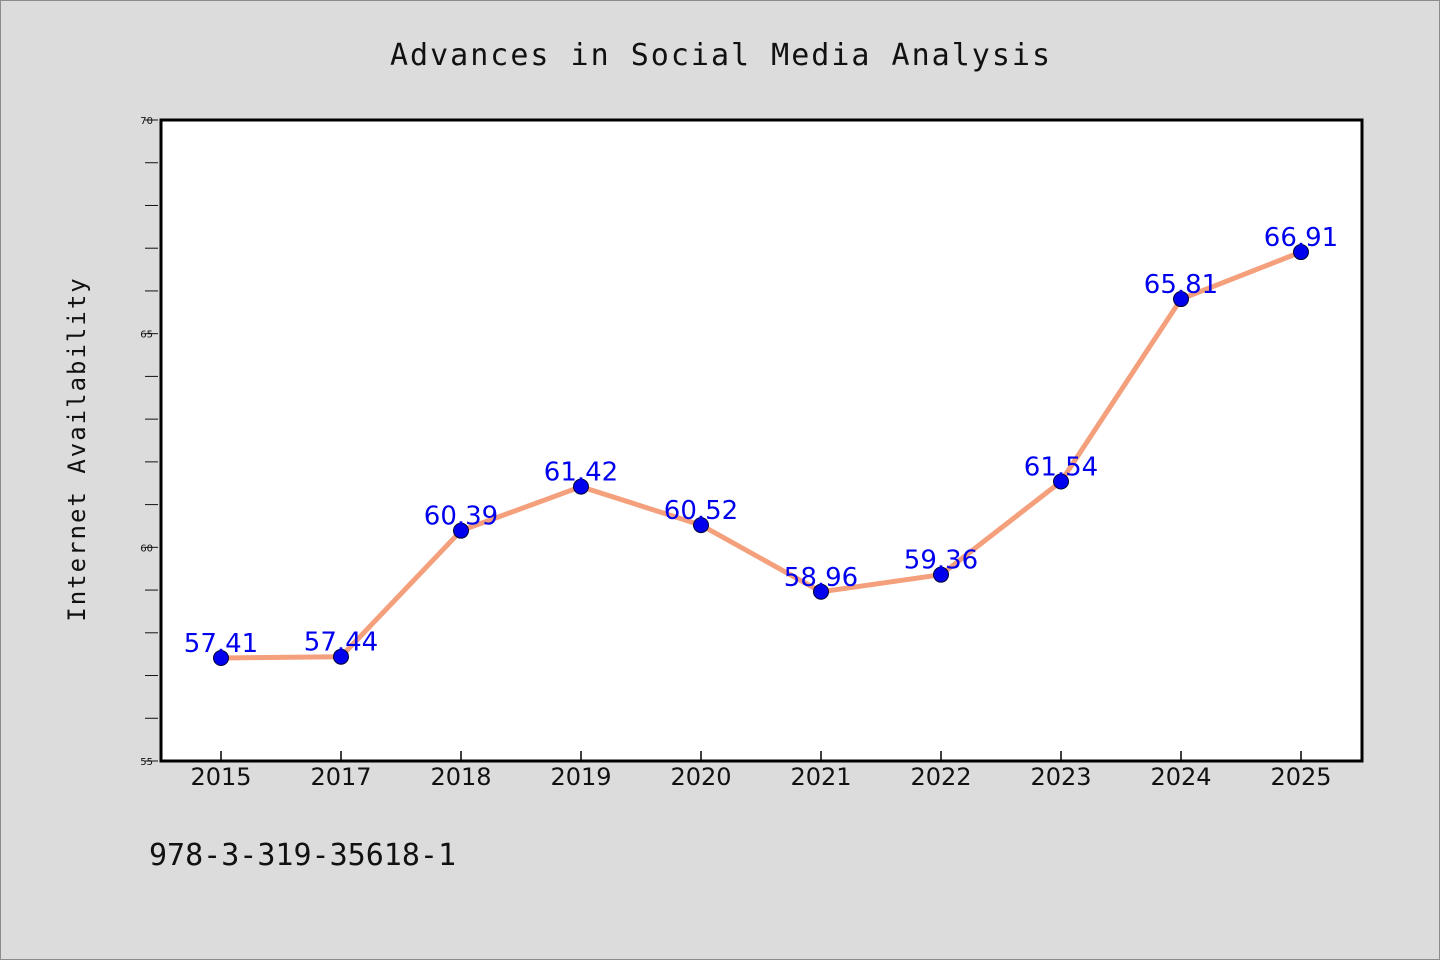 Image resolution: width=1440 pixels, height=960 pixels. I want to click on data-label: 60.52, so click(701, 511).